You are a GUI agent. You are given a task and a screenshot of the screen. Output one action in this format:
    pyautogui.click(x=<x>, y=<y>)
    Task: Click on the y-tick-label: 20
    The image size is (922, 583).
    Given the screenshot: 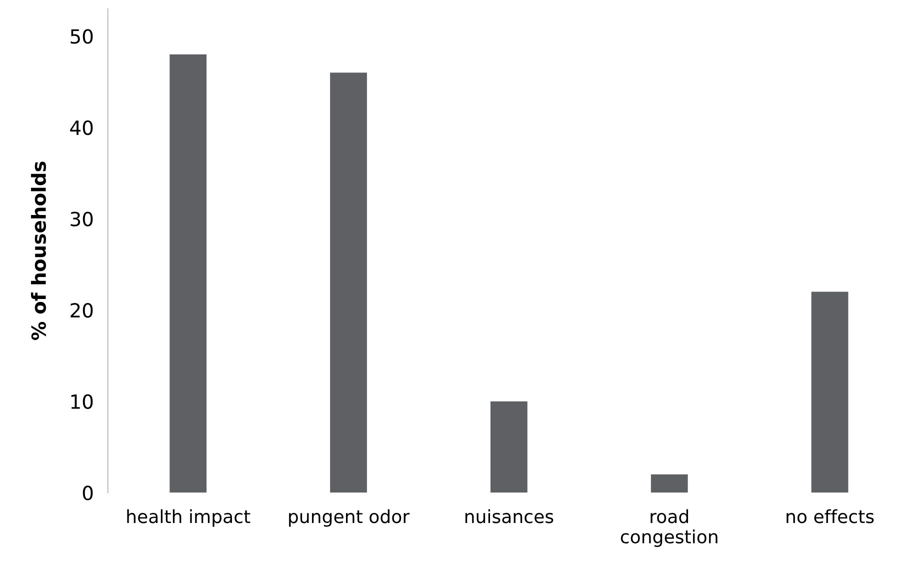 What is the action you would take?
    pyautogui.click(x=81, y=310)
    